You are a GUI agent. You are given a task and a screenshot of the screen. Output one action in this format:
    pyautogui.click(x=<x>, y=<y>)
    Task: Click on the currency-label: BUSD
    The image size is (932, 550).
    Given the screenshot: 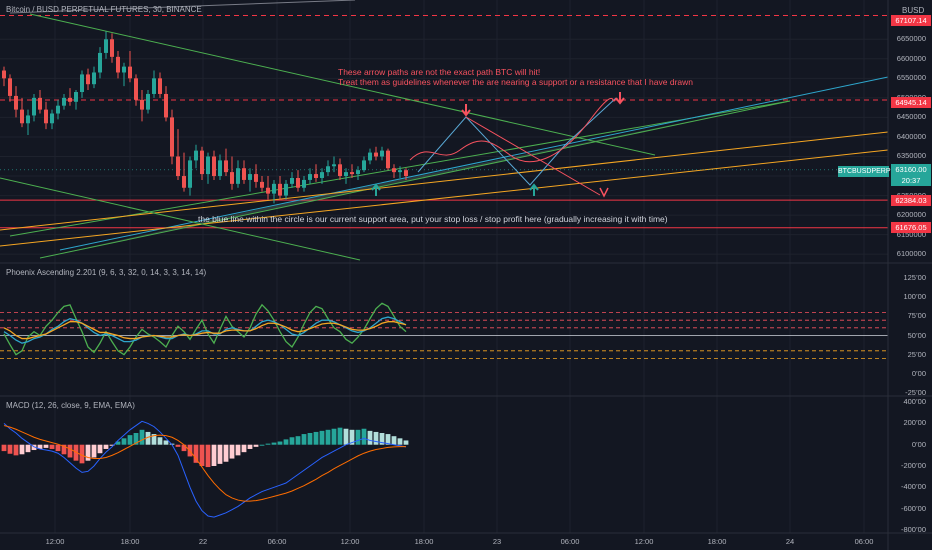 What is the action you would take?
    pyautogui.click(x=913, y=10)
    